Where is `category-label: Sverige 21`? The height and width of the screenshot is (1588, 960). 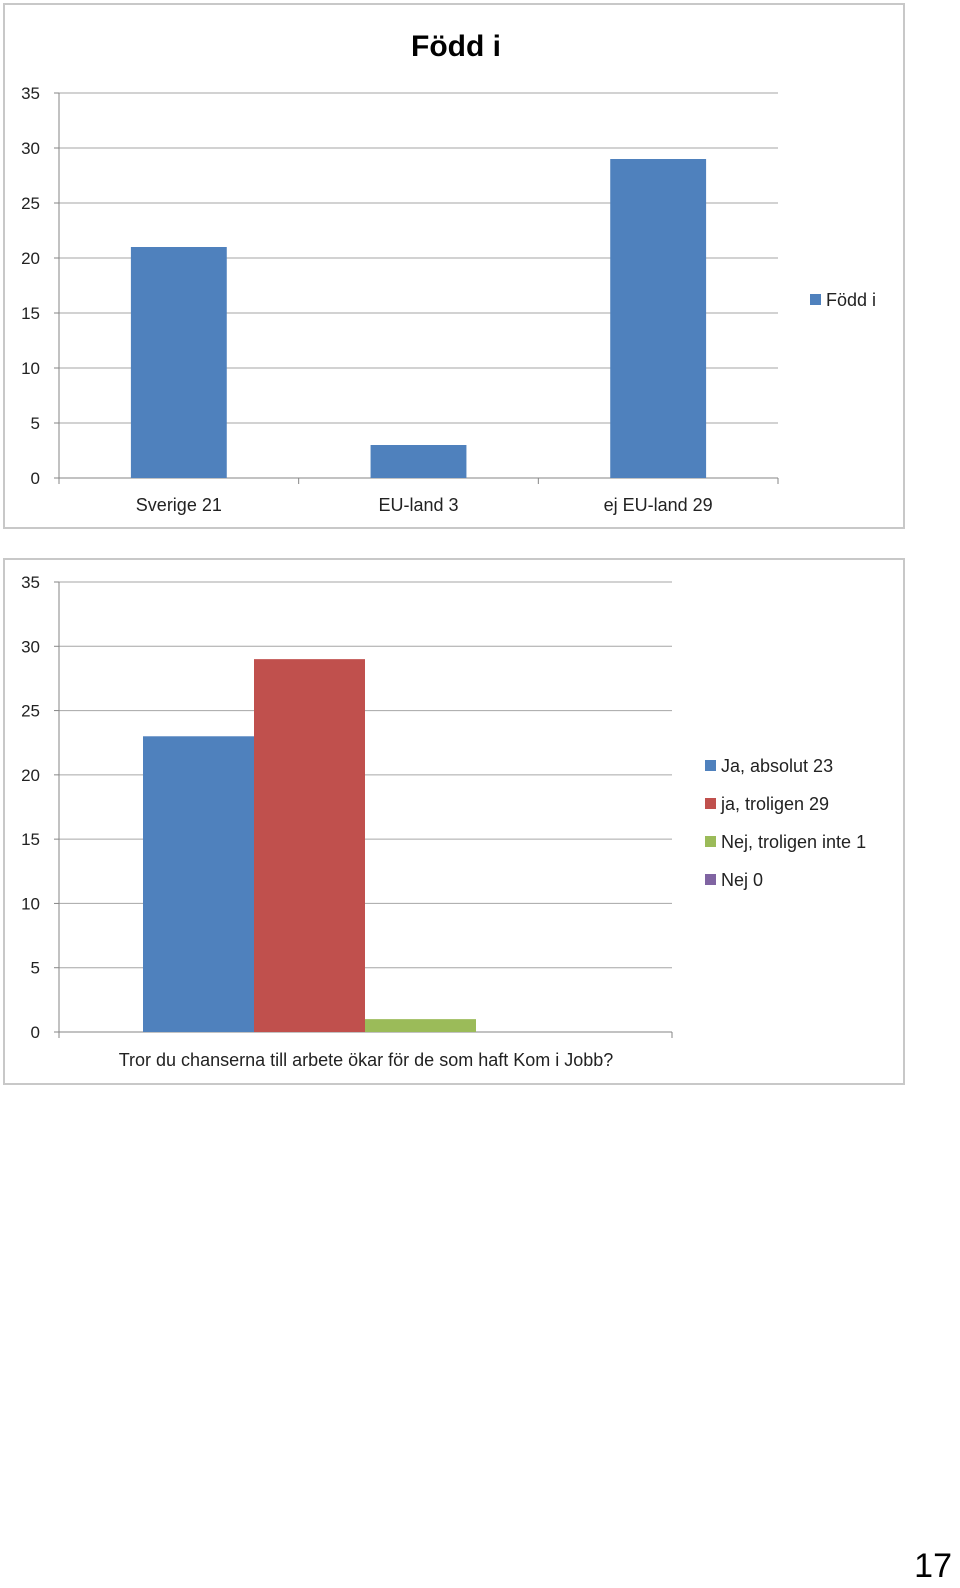 category-label: Sverige 21 is located at coordinates (179, 505).